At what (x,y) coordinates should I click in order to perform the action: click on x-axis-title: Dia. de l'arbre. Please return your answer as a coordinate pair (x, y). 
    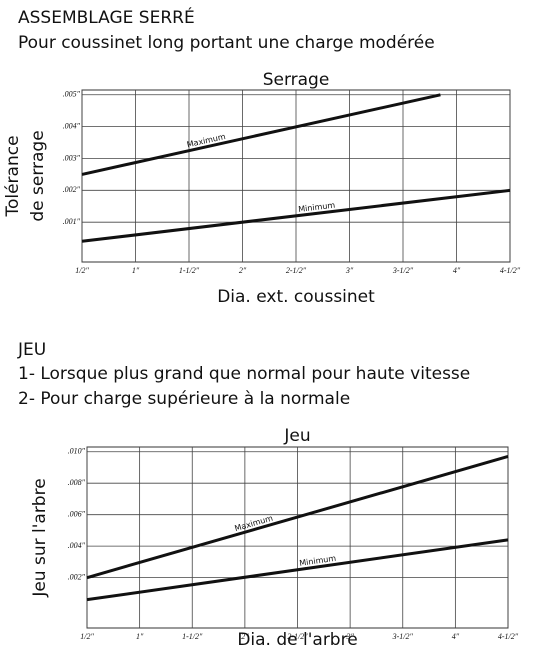
    Looking at the image, I should click on (297, 640).